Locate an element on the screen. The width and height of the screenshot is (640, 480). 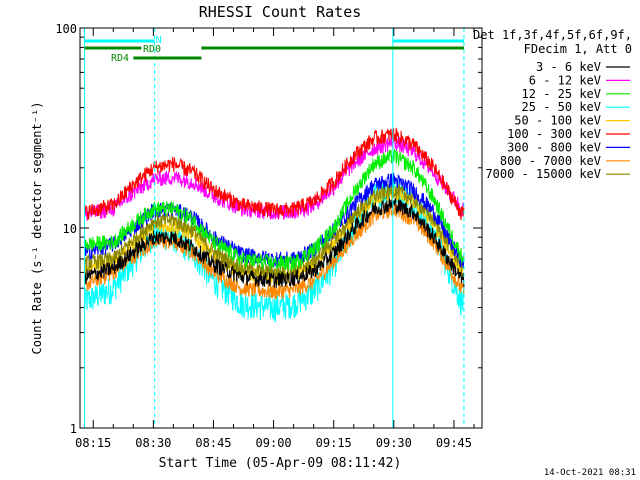
x-tick-label-08-30: 08:30 is located at coordinates (153, 443).